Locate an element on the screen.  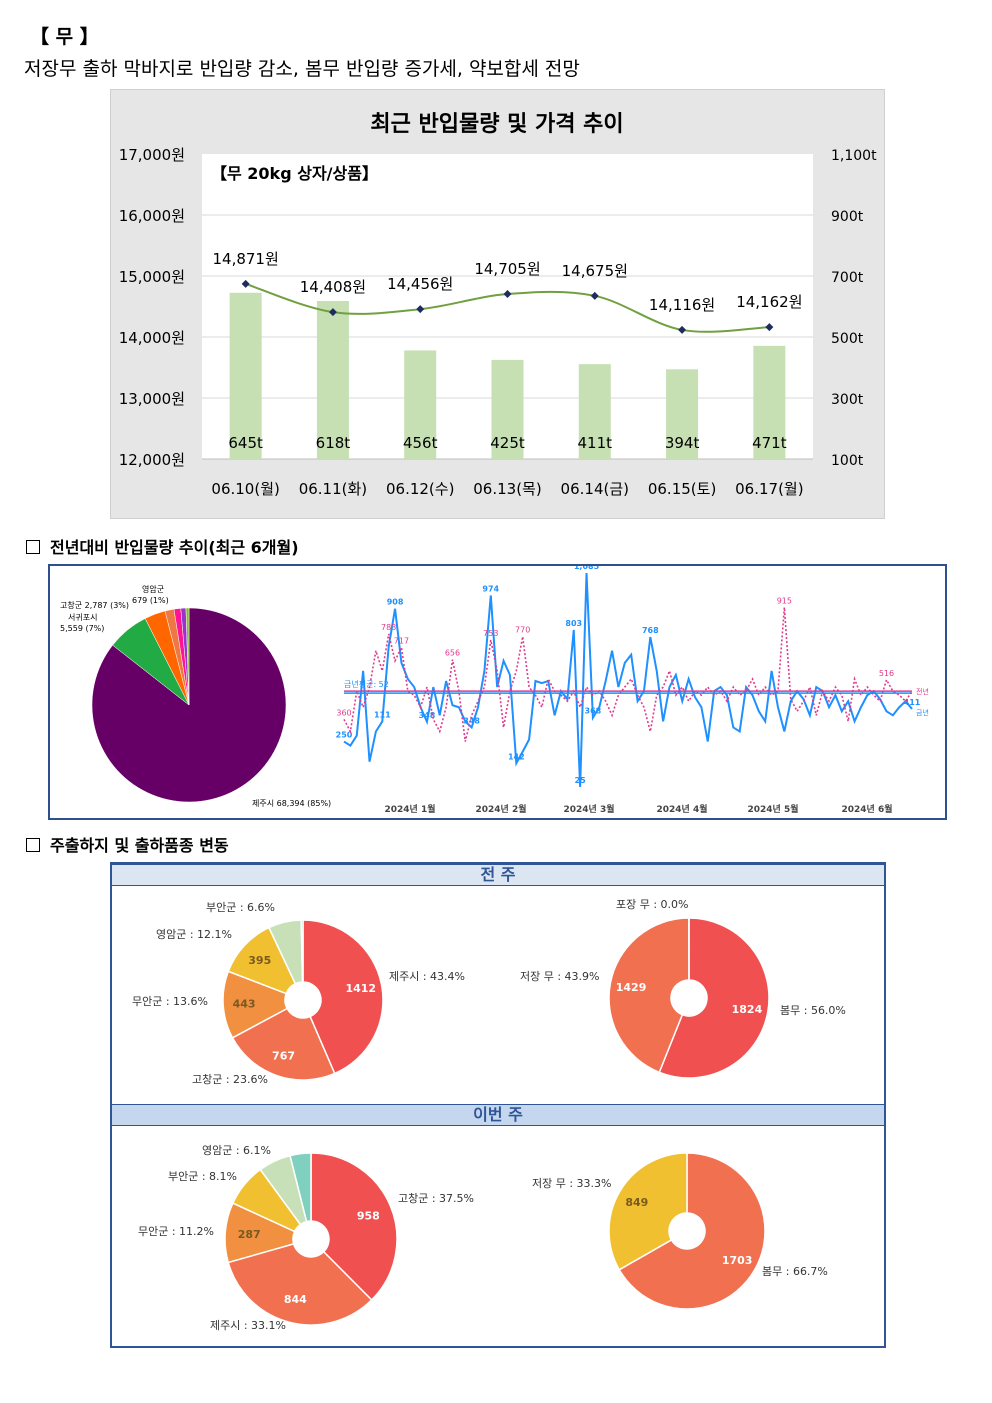
left-tick-label: 17,000원 is located at coordinates (152, 155).